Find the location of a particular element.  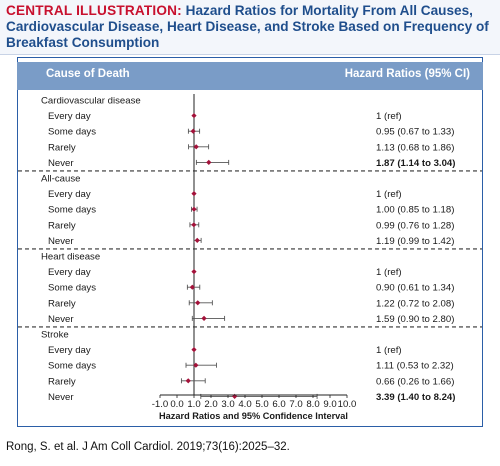

banner-label: CENTRAL ILLUSTRATION: is located at coordinates (94, 10).